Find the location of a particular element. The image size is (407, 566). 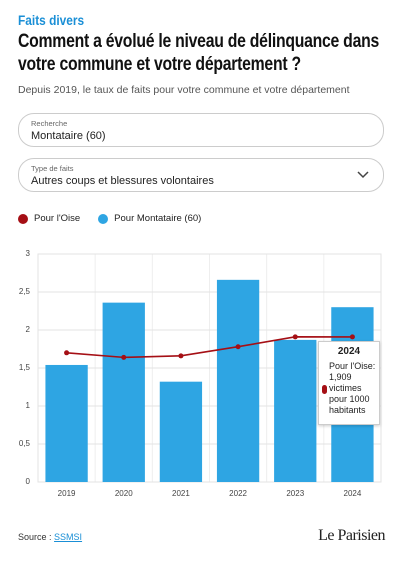

x-tick-label: 2022 is located at coordinates (238, 493).